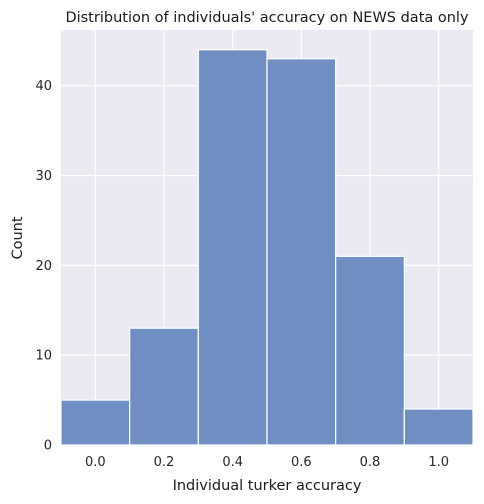  What do you see at coordinates (95, 462) in the screenshot?
I see `x-tick-label-0: 0.0` at bounding box center [95, 462].